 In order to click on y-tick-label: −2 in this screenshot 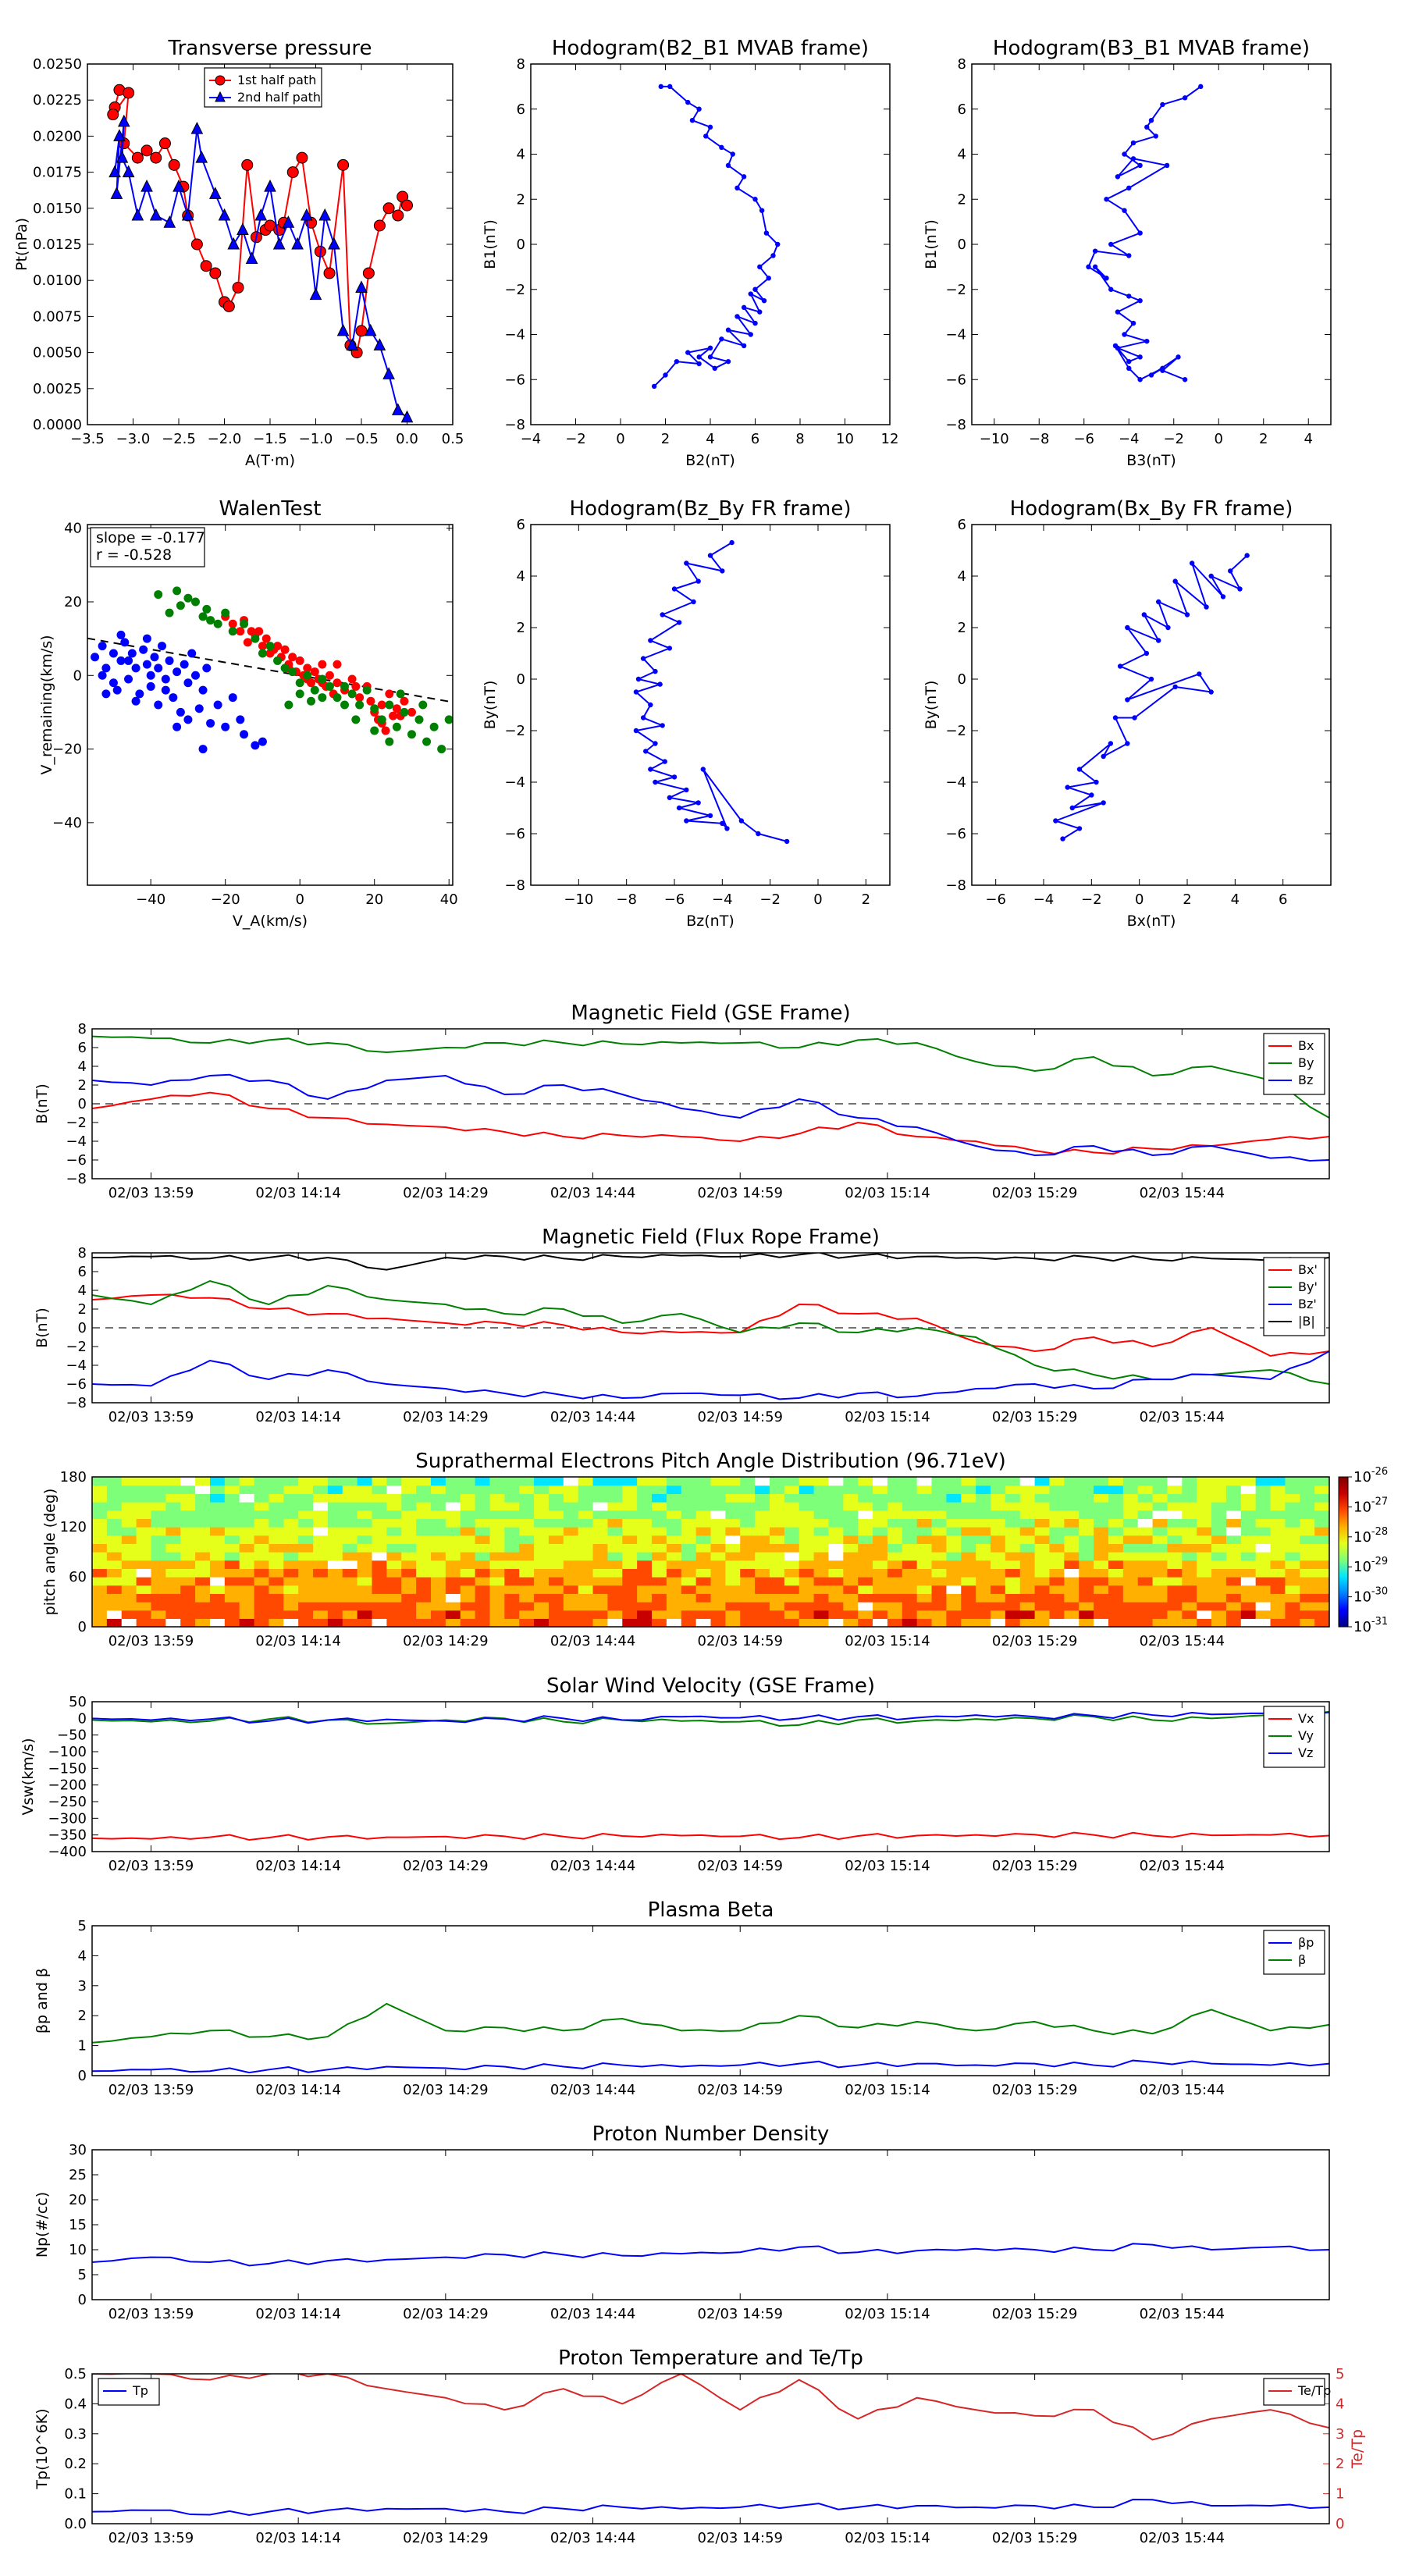, I will do `click(956, 731)`.